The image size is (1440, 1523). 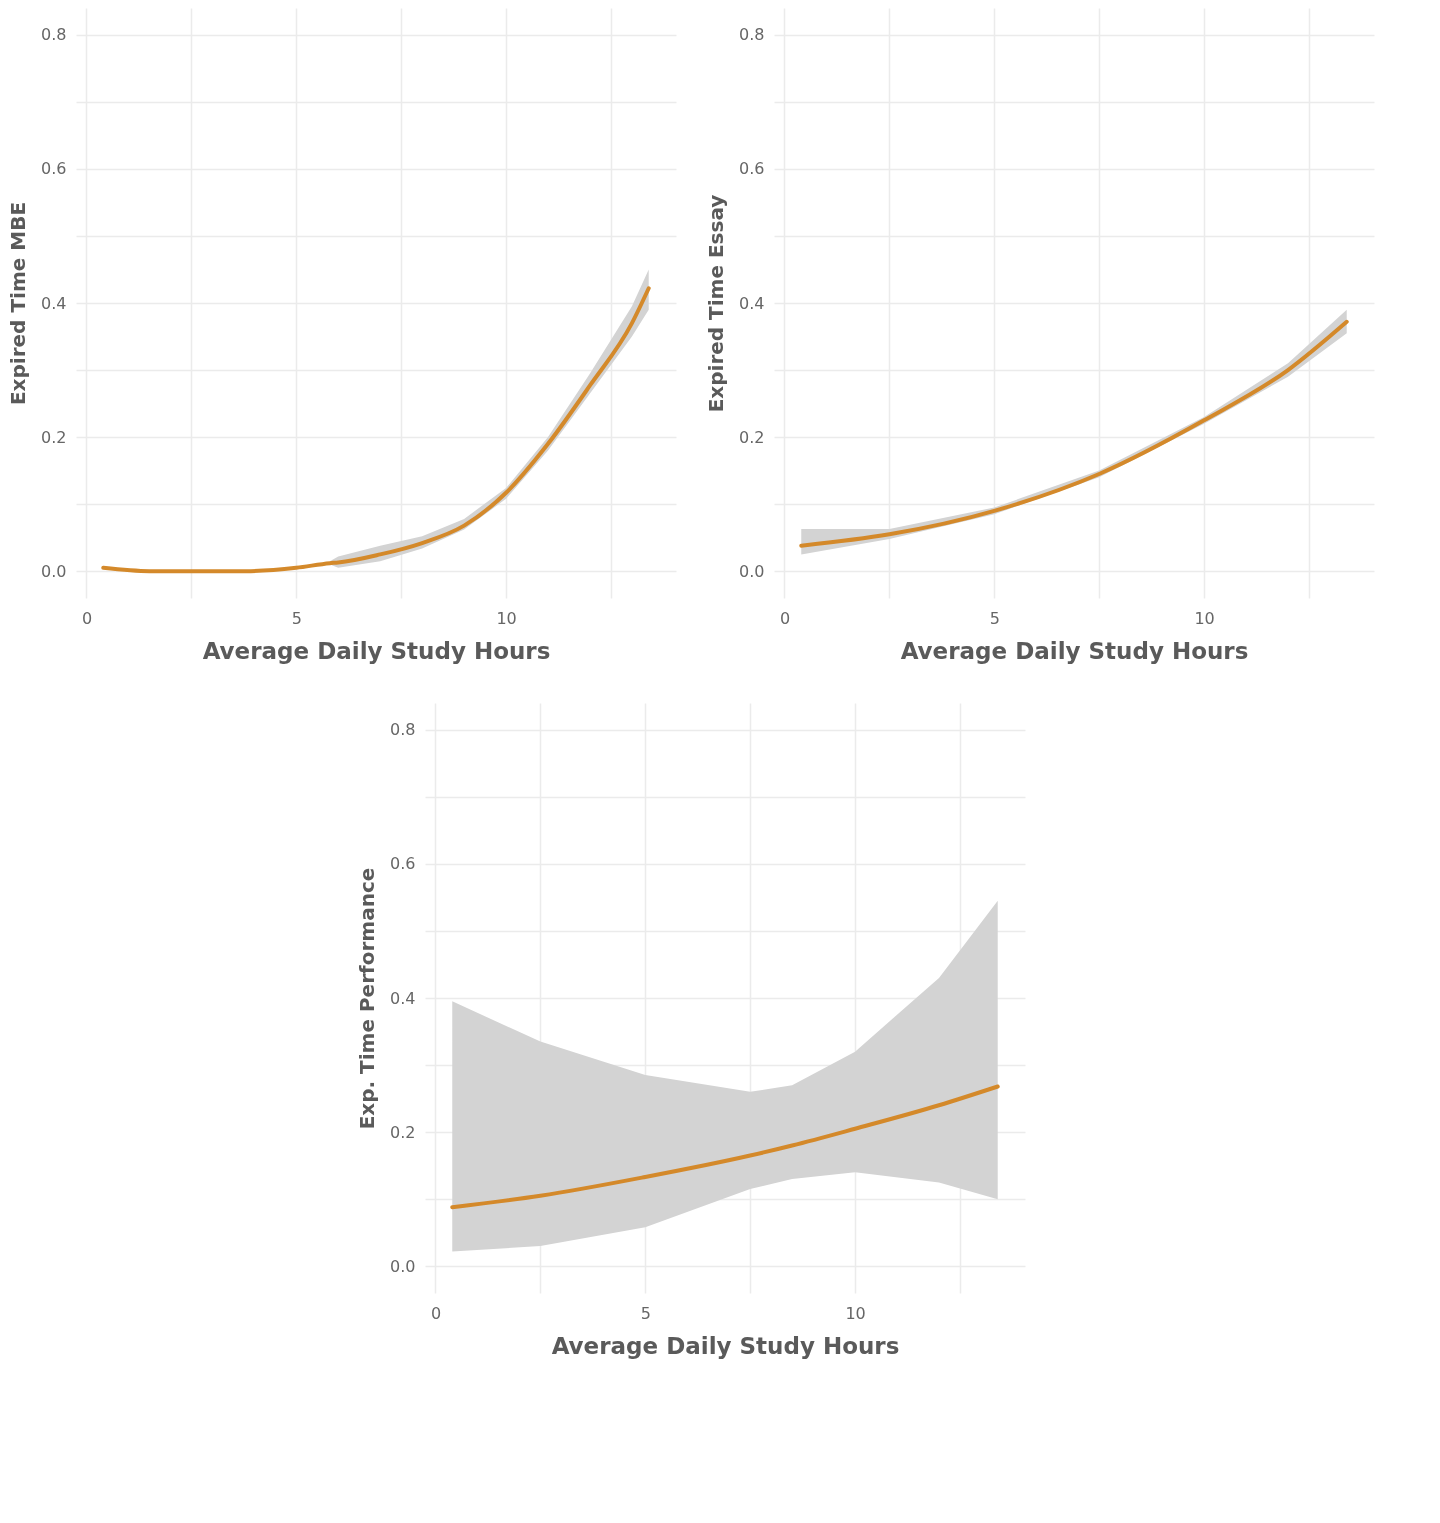 What do you see at coordinates (18, 303) in the screenshot?
I see `y-axis-title: Expired Time MBE` at bounding box center [18, 303].